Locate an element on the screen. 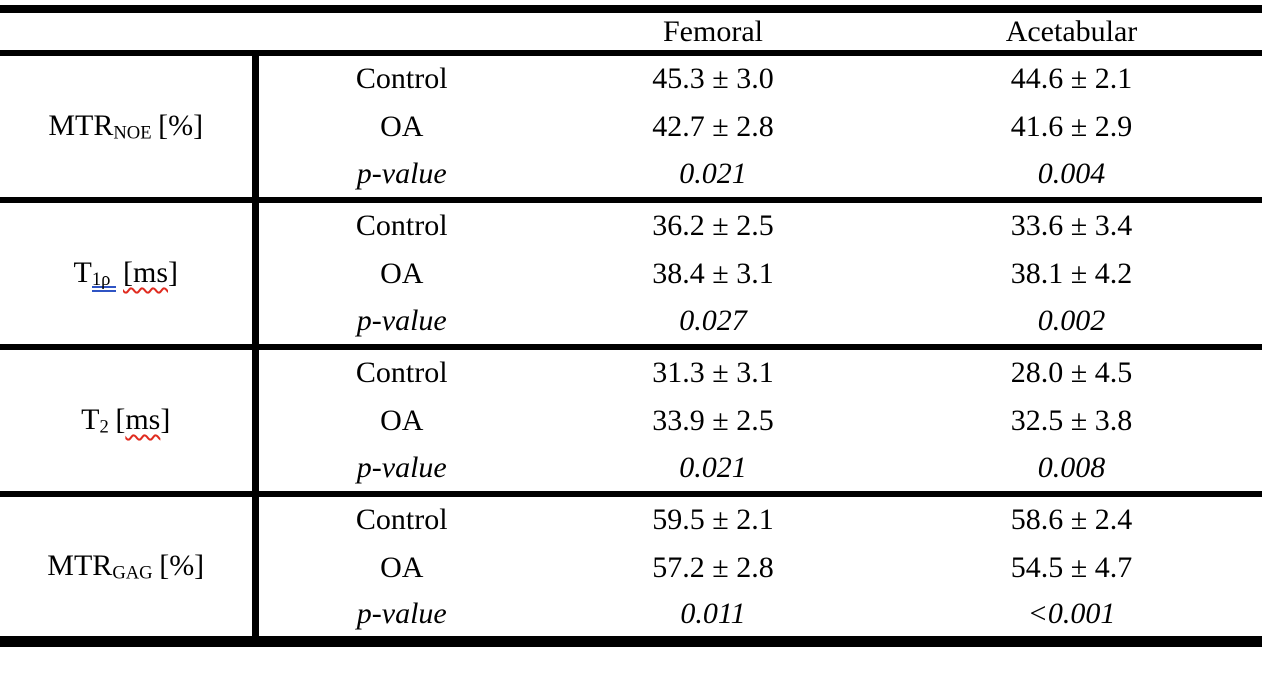  column-header-acetabular: Acetabular is located at coordinates (1071, 31).